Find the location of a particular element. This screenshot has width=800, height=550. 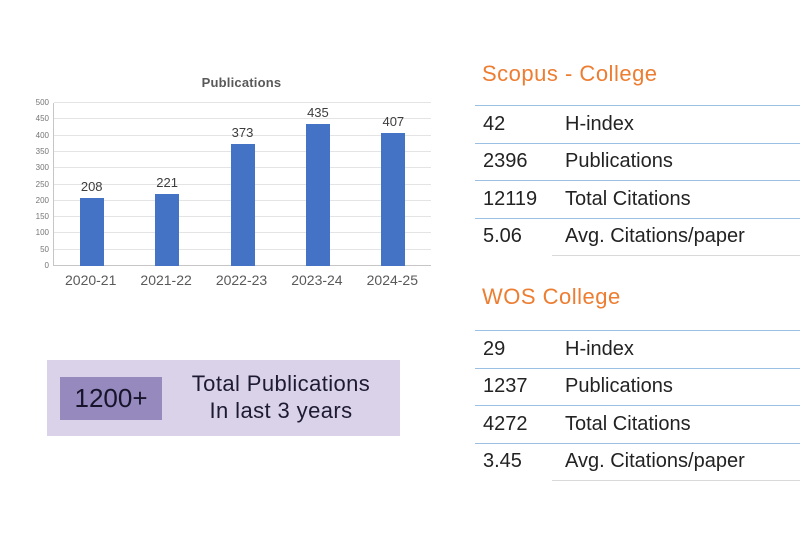

y-tick-label: 200 is located at coordinates (42, 200).